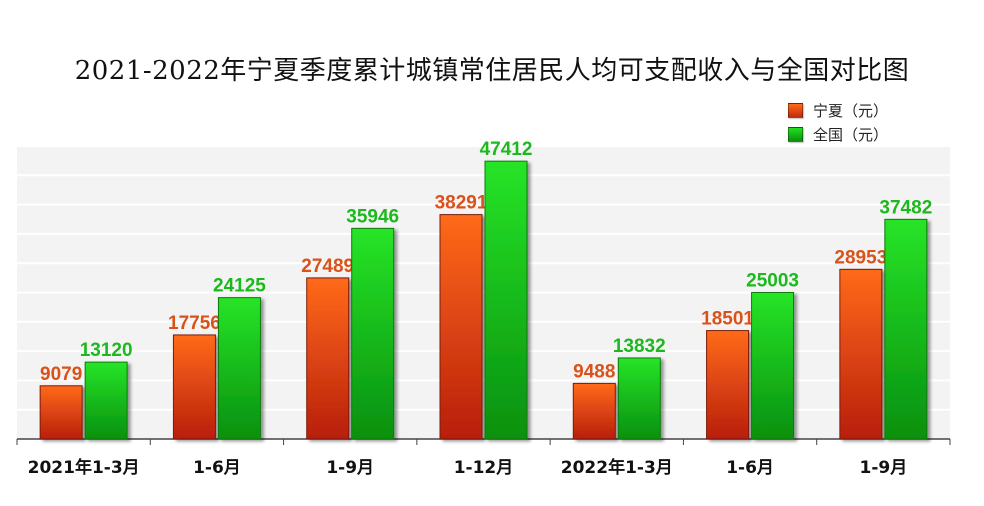 This screenshot has width=984, height=506. Describe the element at coordinates (639, 346) in the screenshot. I see `data-label-national: 13832` at that location.